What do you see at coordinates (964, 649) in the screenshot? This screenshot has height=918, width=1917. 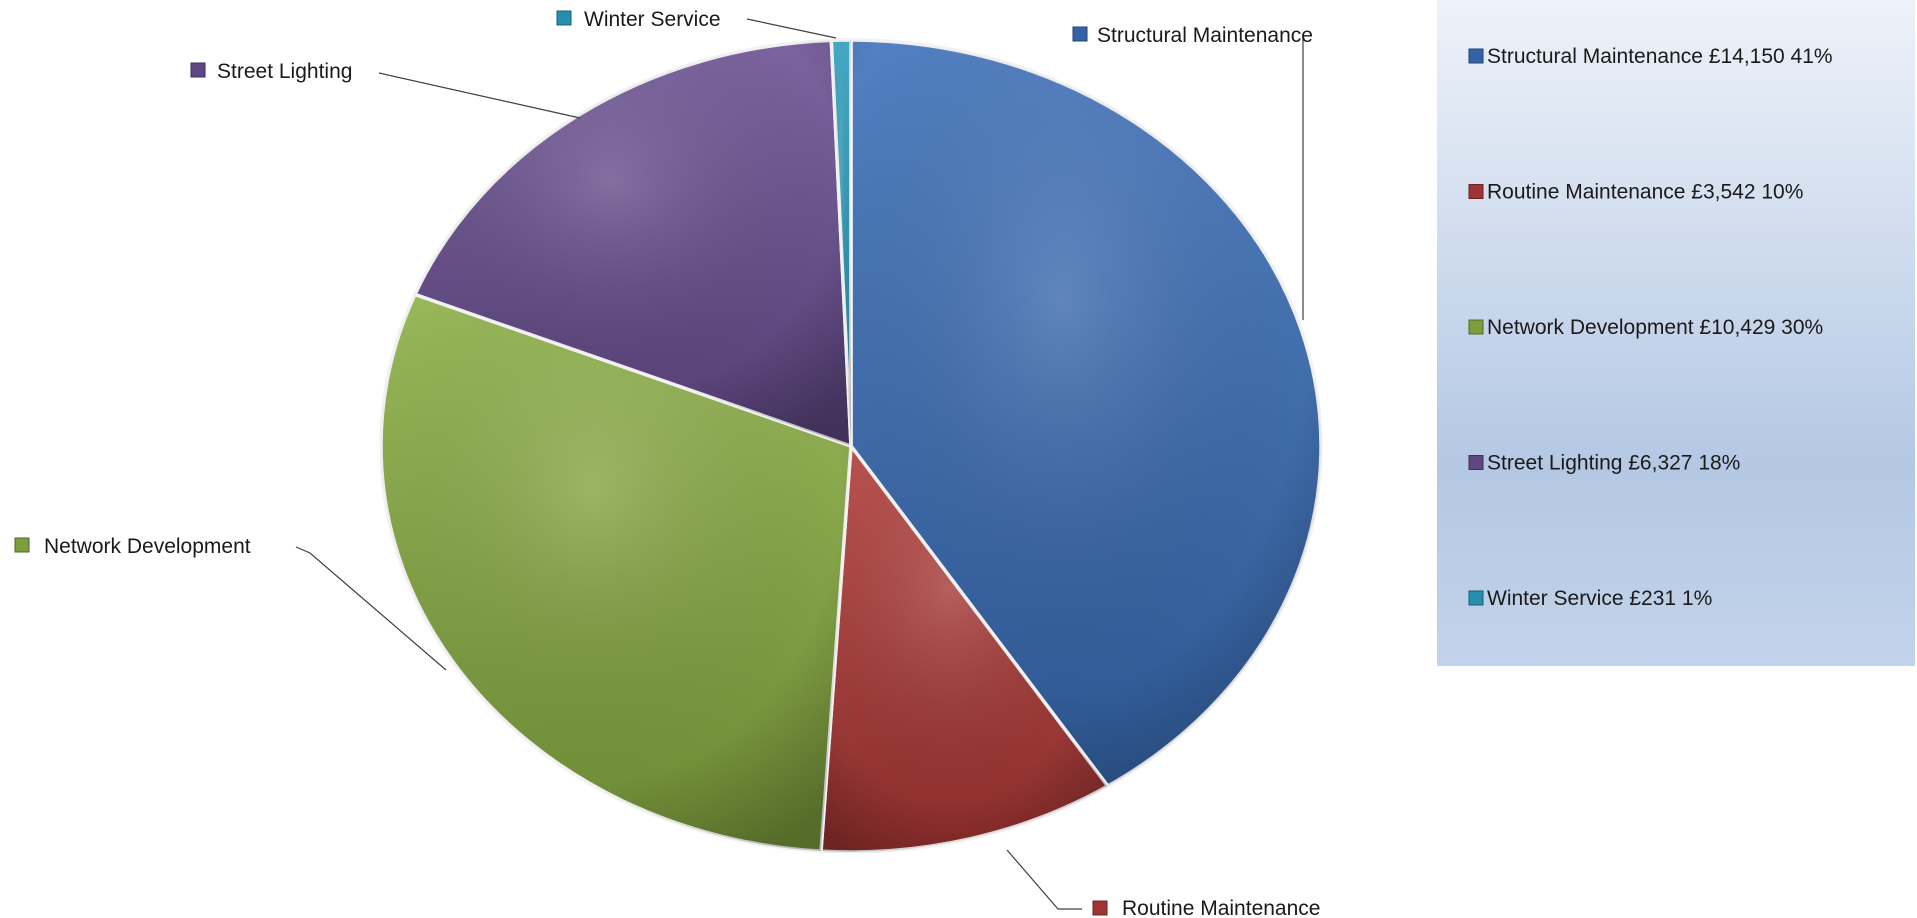 I see `pie-slice-shading-routine-maintenance` at bounding box center [964, 649].